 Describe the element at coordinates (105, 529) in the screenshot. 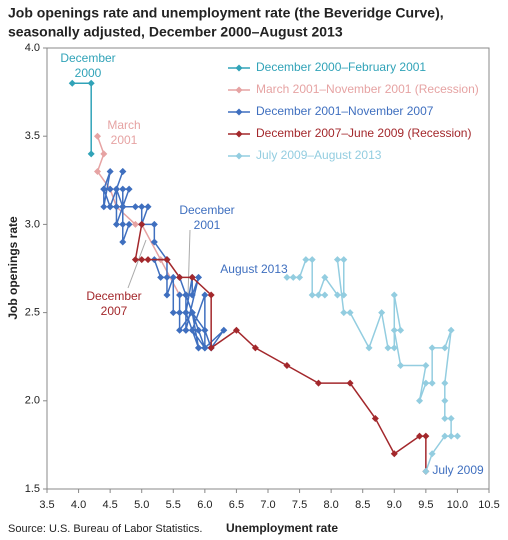

I see `source: Source: U.S. Bureau of Labor Statistics.` at that location.